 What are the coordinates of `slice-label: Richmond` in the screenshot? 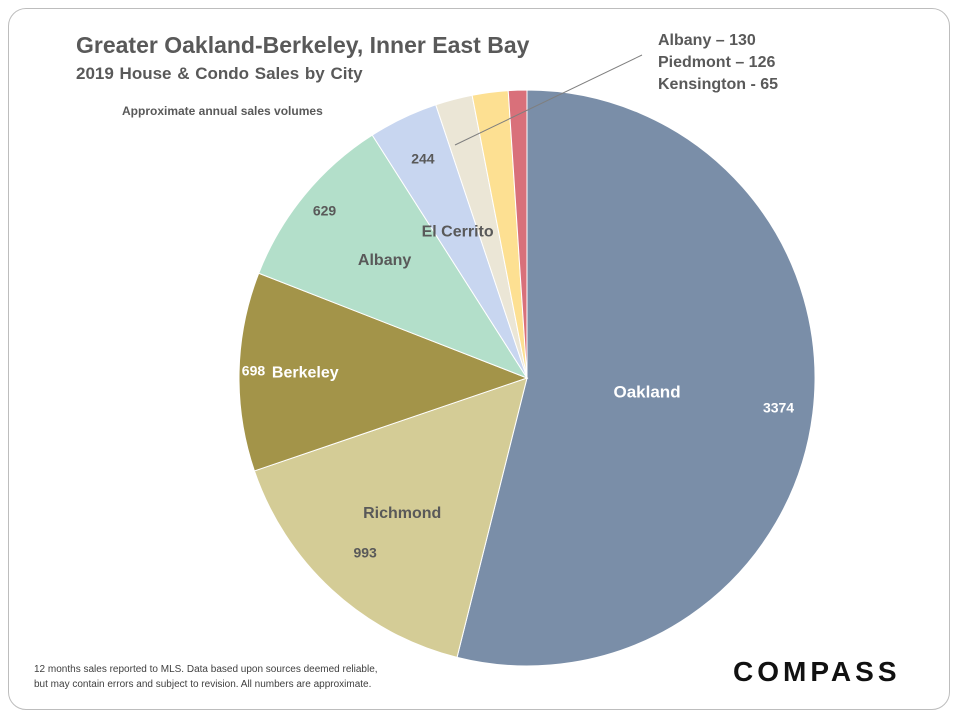 It's located at (402, 513).